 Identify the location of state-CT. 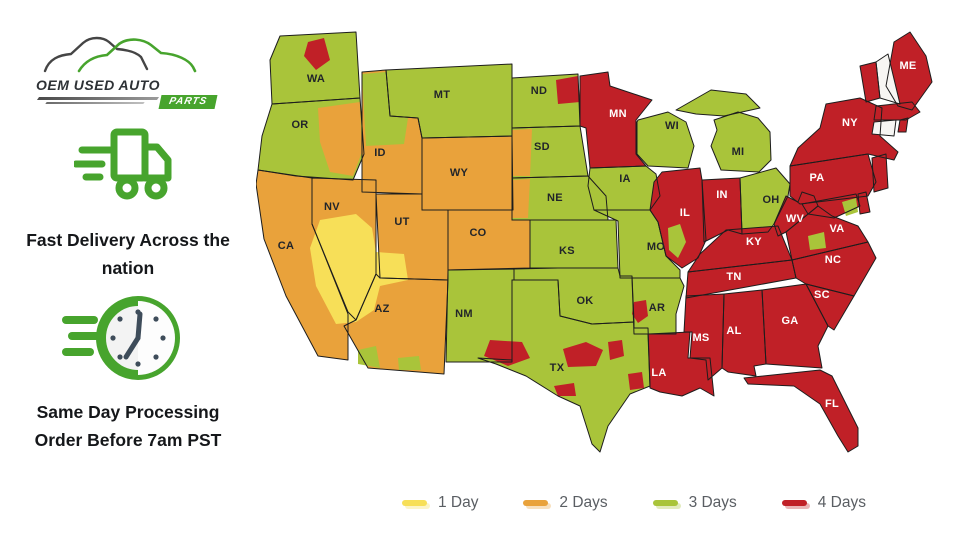
(884, 128).